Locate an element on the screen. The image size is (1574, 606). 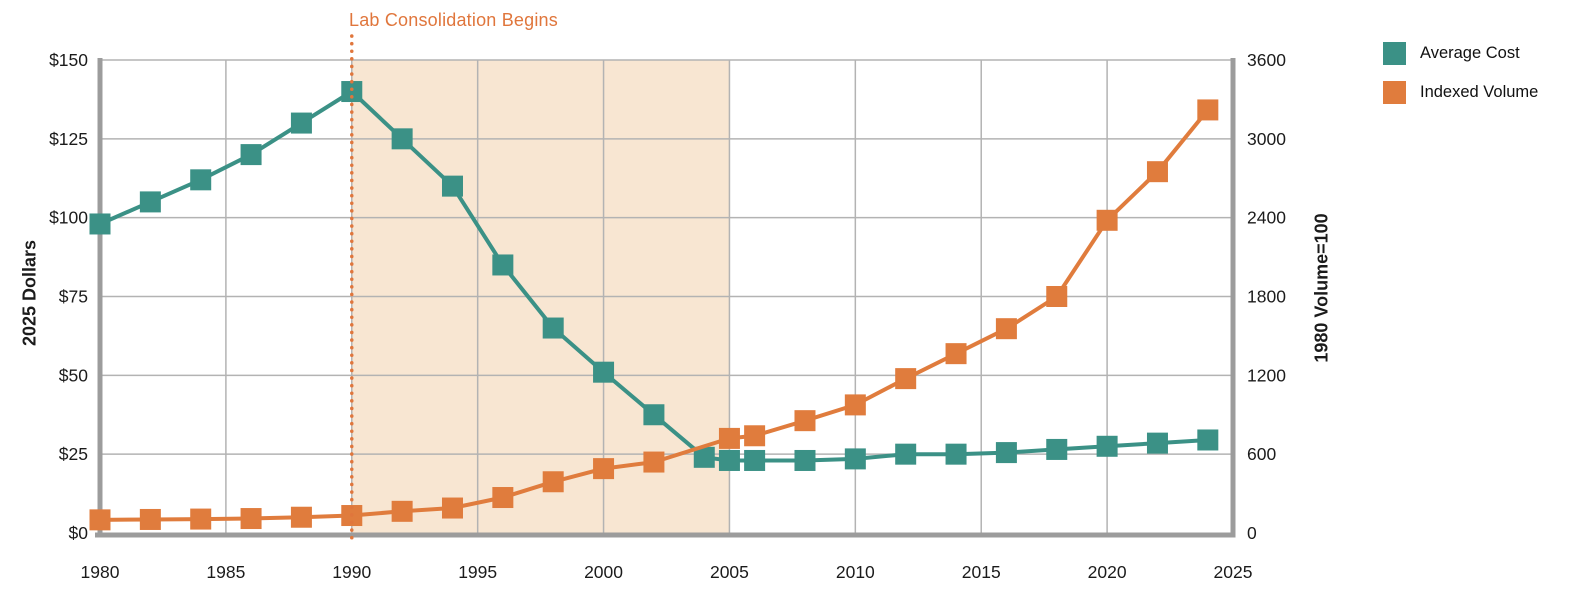
data-point-average-cost-1984 is located at coordinates (201, 180).